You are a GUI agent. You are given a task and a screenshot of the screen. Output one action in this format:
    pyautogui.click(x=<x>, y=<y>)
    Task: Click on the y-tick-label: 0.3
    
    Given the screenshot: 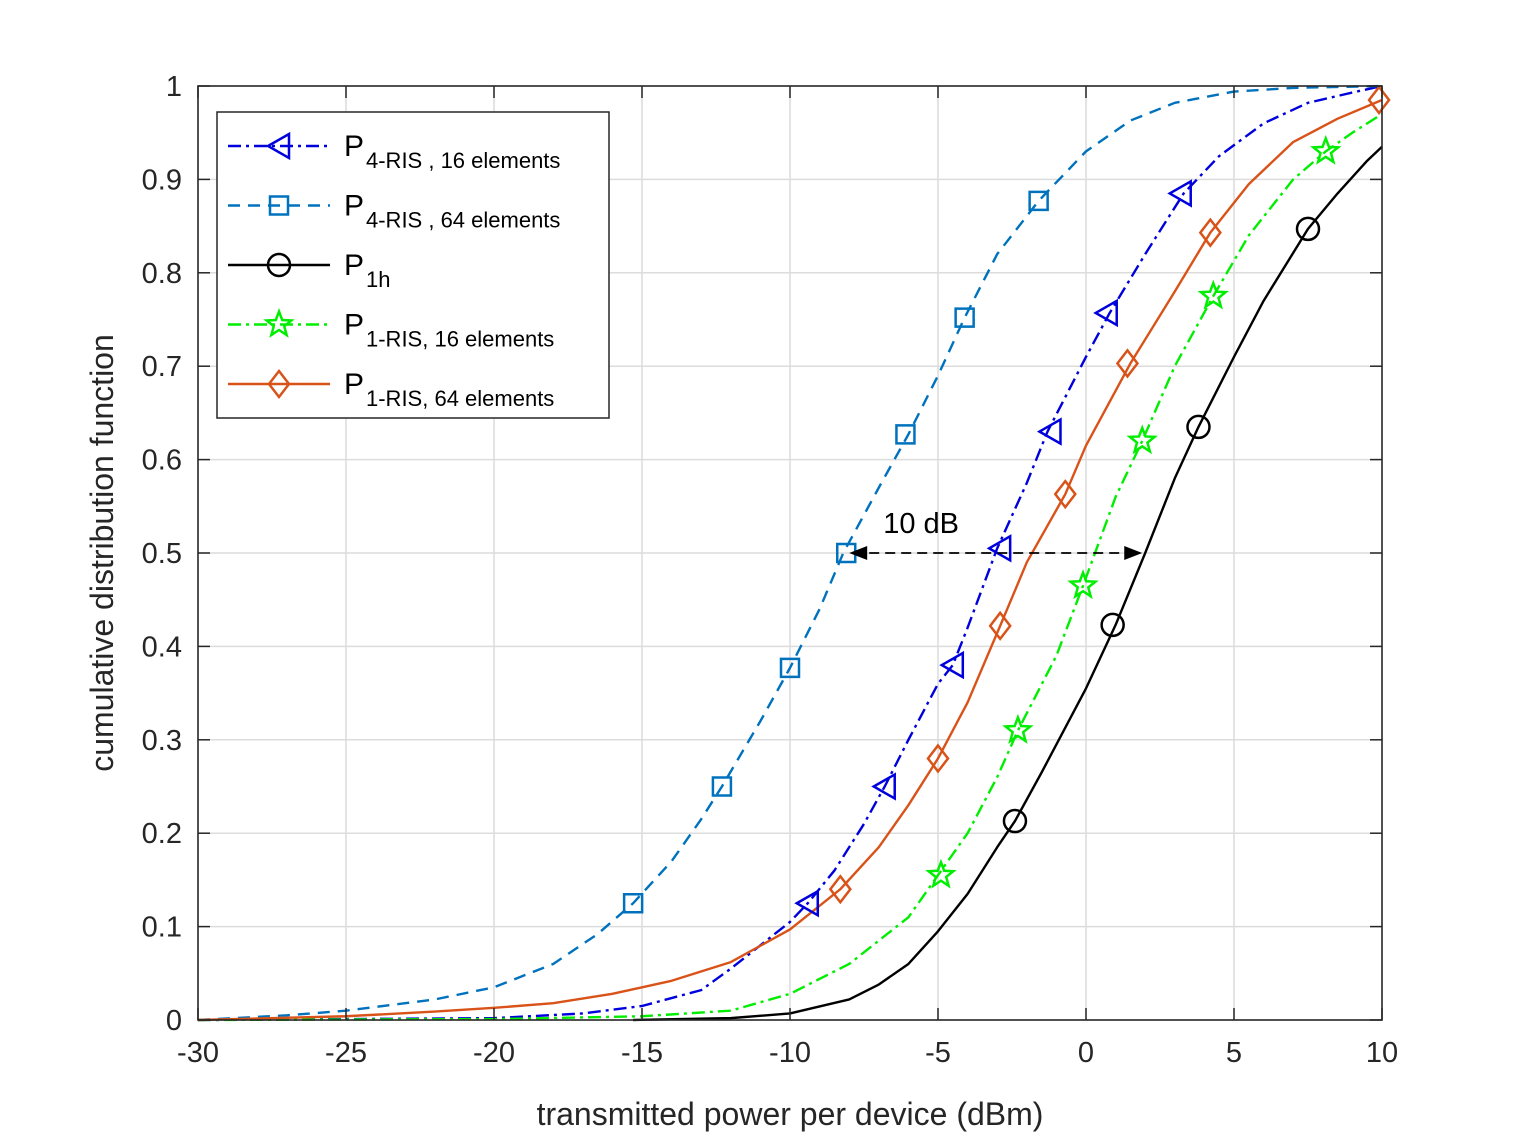 What is the action you would take?
    pyautogui.click(x=162, y=741)
    